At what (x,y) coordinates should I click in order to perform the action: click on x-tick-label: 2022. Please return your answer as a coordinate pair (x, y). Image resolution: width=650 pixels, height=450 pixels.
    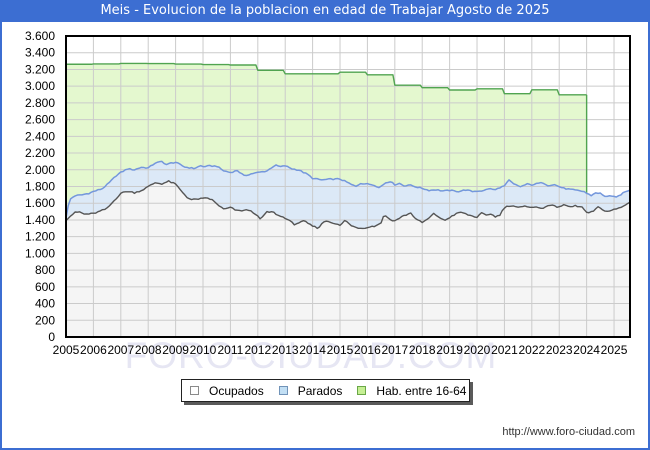
    Looking at the image, I should click on (531, 350).